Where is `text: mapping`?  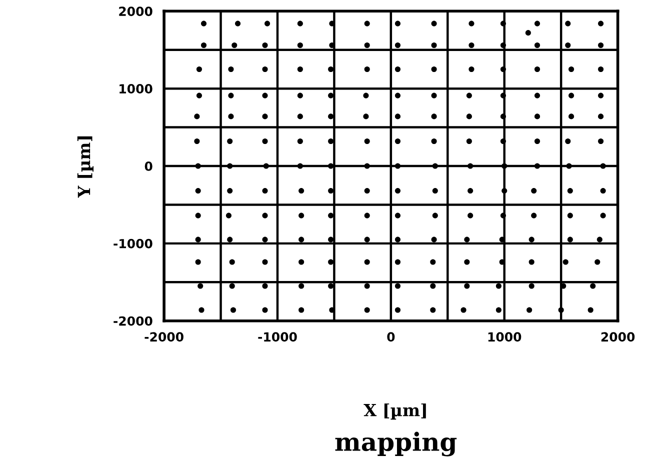
text: mapping is located at coordinates (396, 444).